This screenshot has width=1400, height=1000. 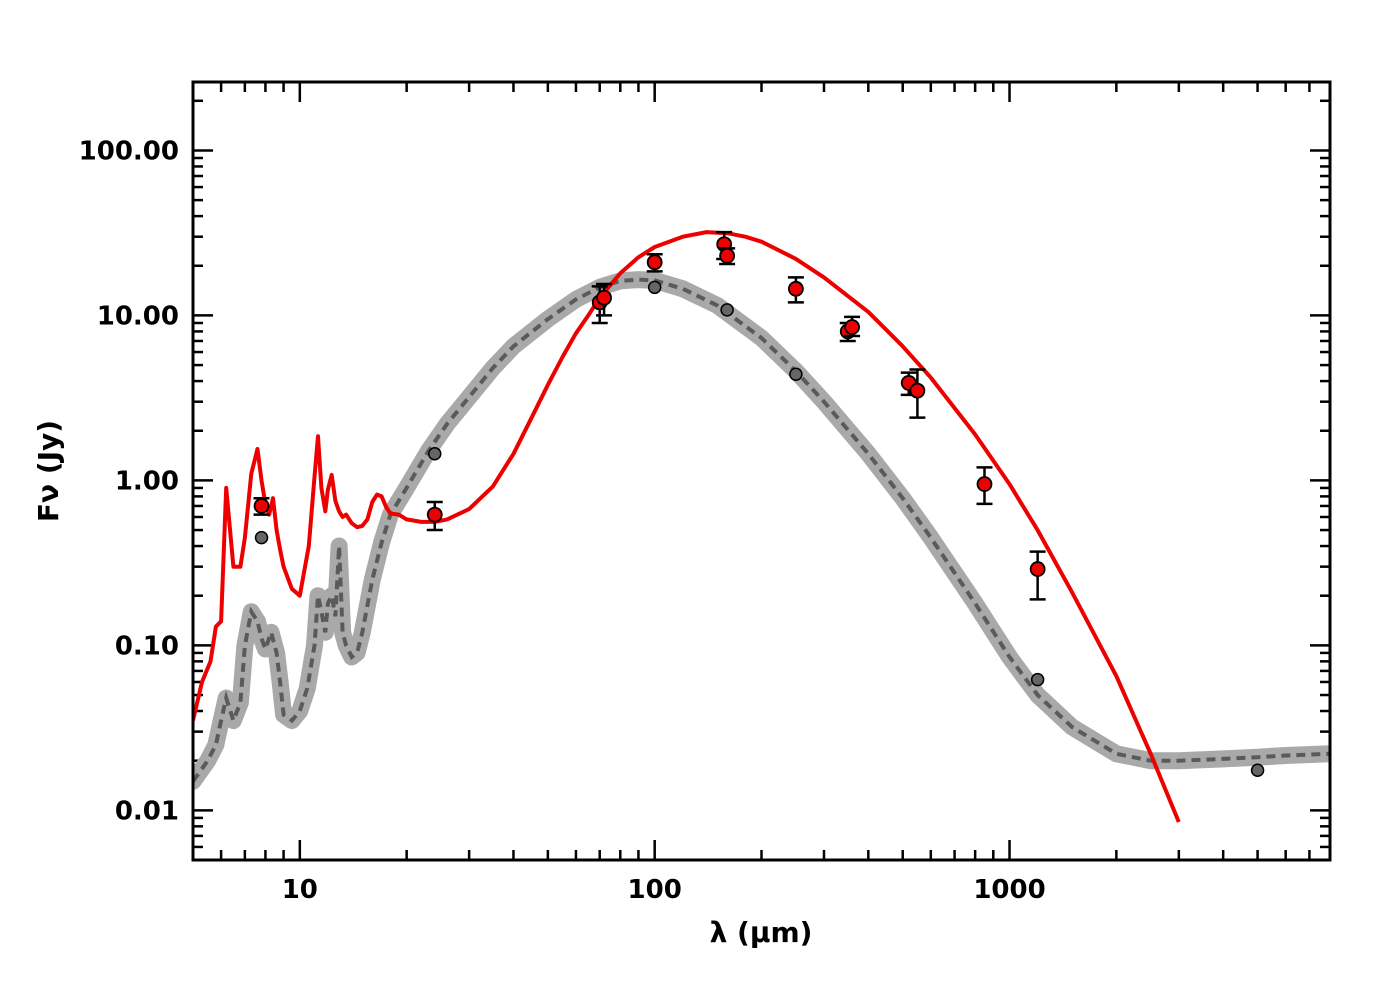 What do you see at coordinates (147, 646) in the screenshot?
I see `y-tick-label: 0.10` at bounding box center [147, 646].